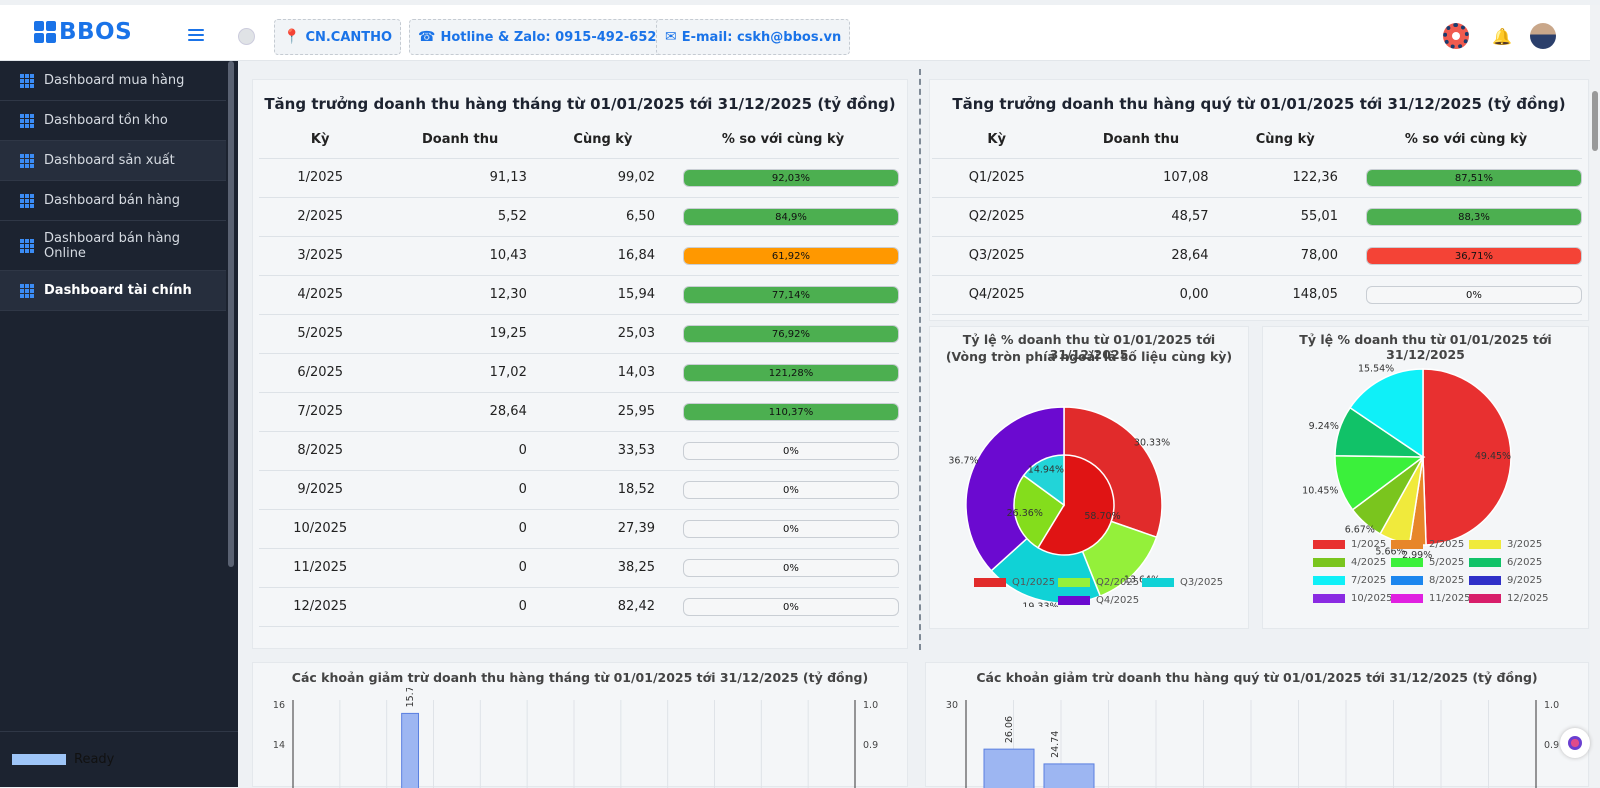 The image size is (1600, 788). I want to click on cell-prior: 78,00, so click(1285, 256).